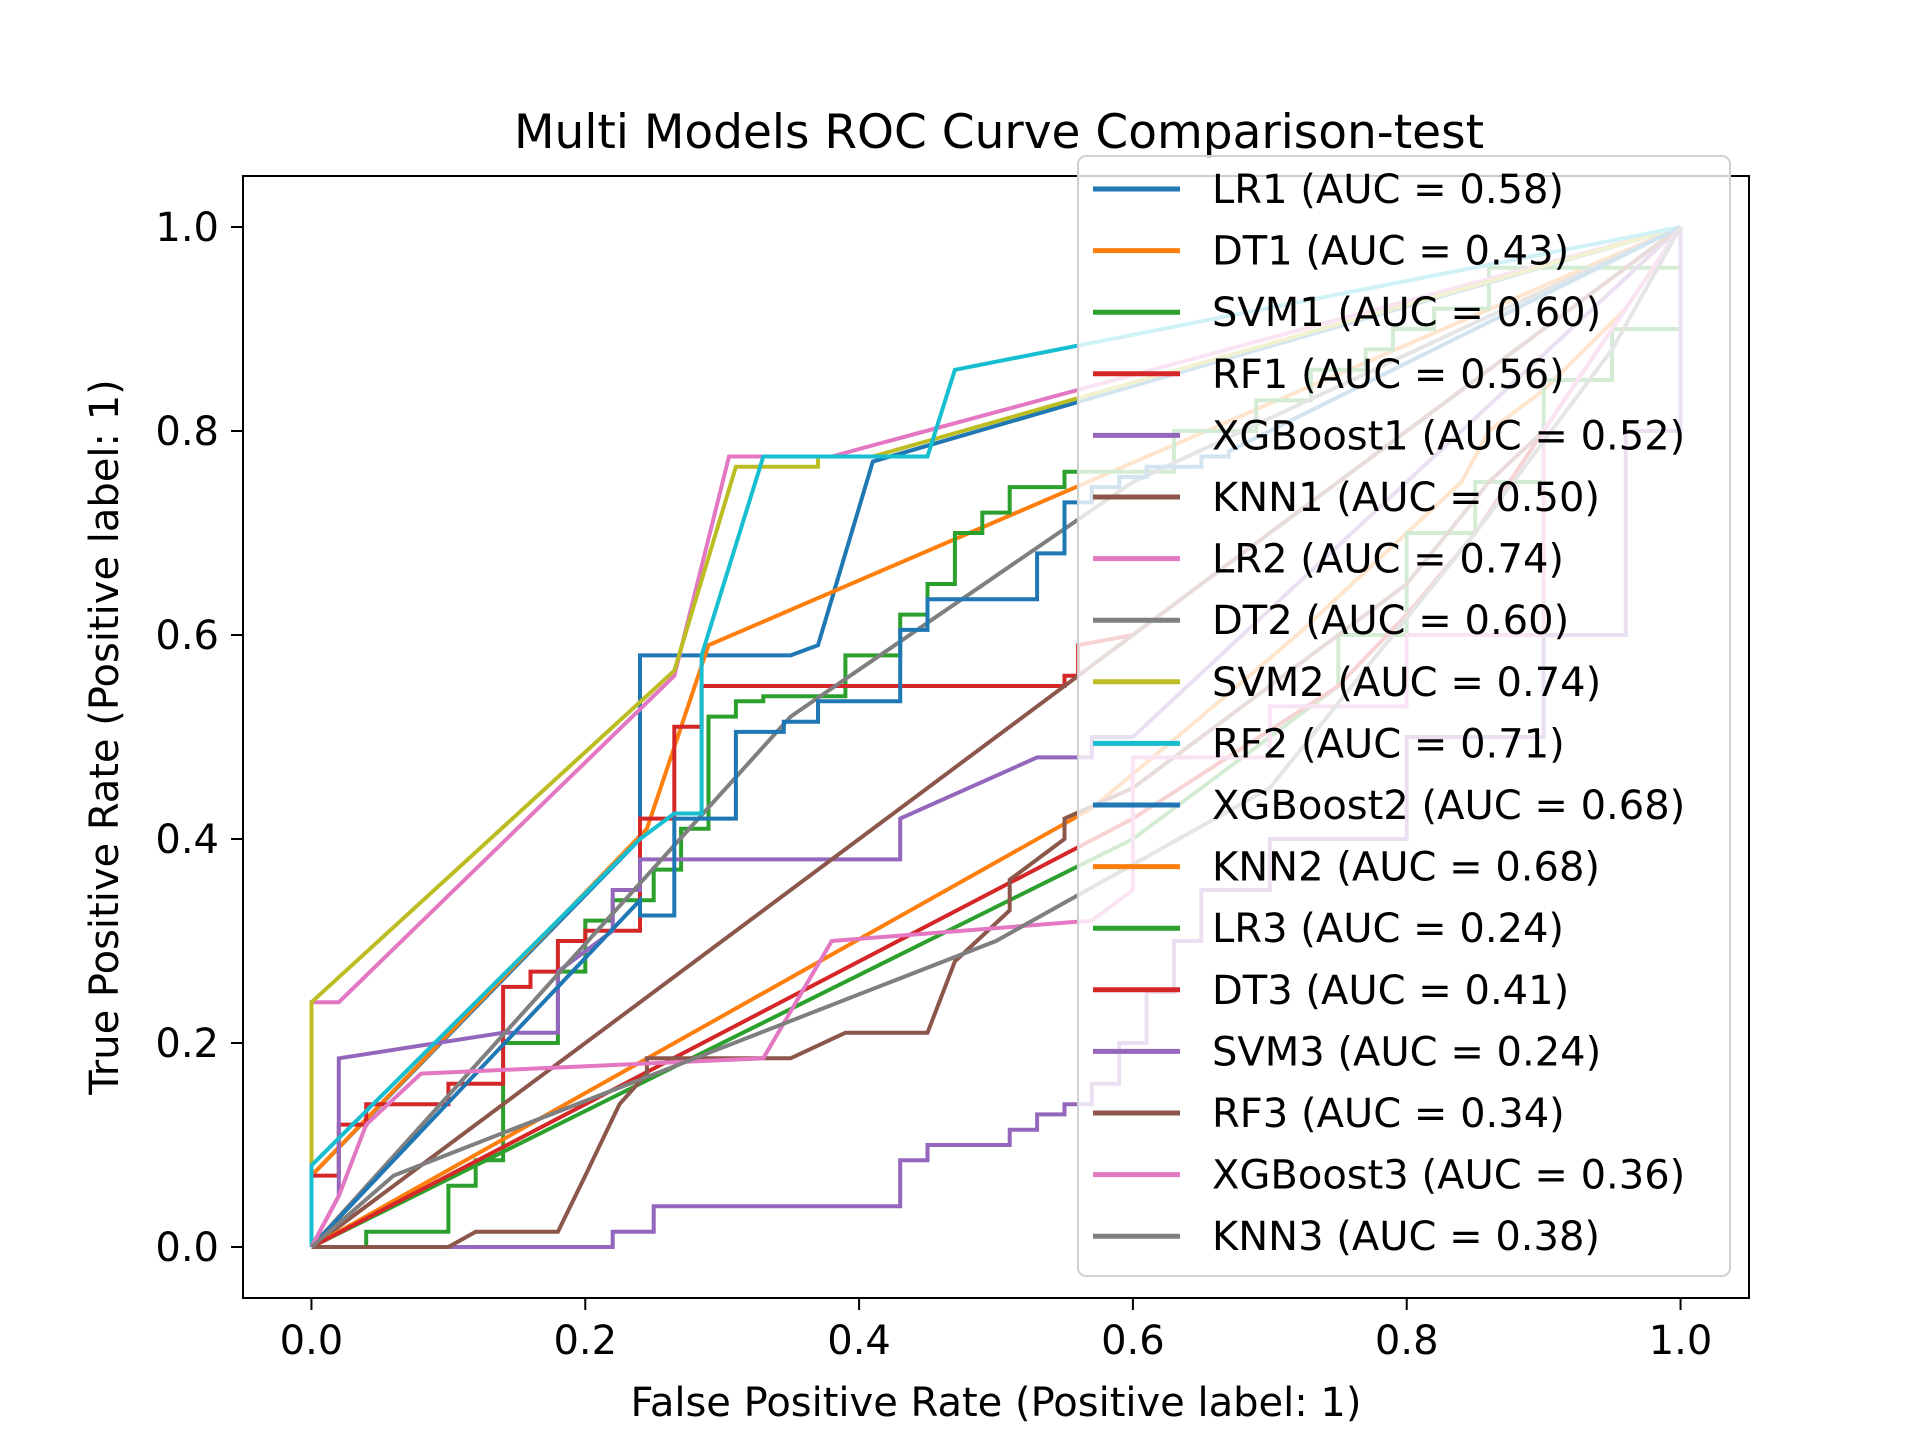 This screenshot has height=1440, width=1920. Describe the element at coordinates (187, 228) in the screenshot. I see `y-tick-label: 1.0` at that location.